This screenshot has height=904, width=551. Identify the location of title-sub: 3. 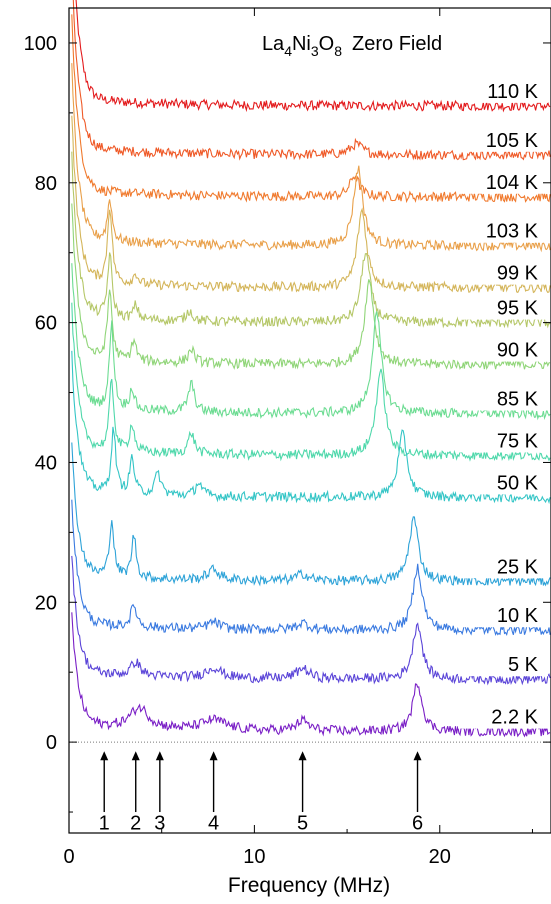
(315, 51).